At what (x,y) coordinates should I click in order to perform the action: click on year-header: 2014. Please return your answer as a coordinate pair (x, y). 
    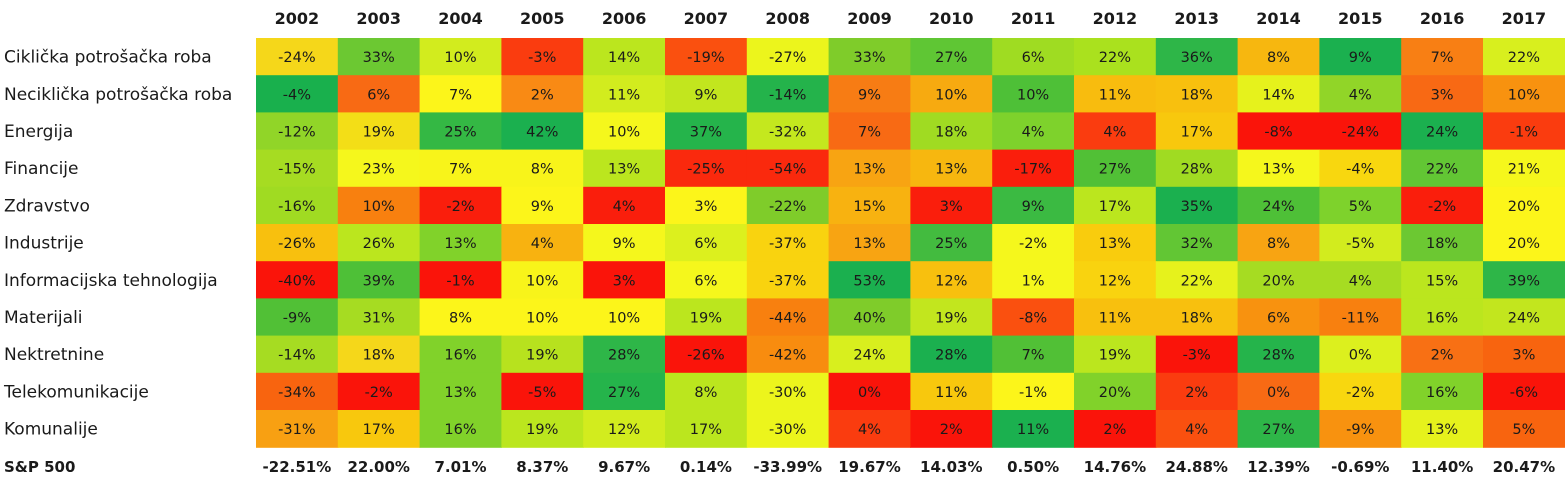
    Looking at the image, I should click on (1278, 18).